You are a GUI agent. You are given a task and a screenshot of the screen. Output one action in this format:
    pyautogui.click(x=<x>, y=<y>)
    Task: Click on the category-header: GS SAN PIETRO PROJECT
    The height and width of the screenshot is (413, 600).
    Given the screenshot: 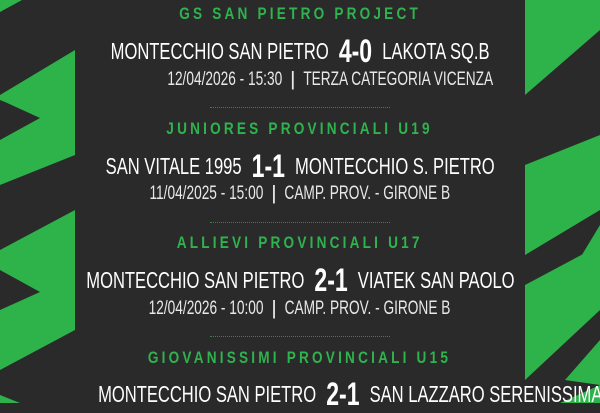 What is the action you would take?
    pyautogui.click(x=300, y=13)
    